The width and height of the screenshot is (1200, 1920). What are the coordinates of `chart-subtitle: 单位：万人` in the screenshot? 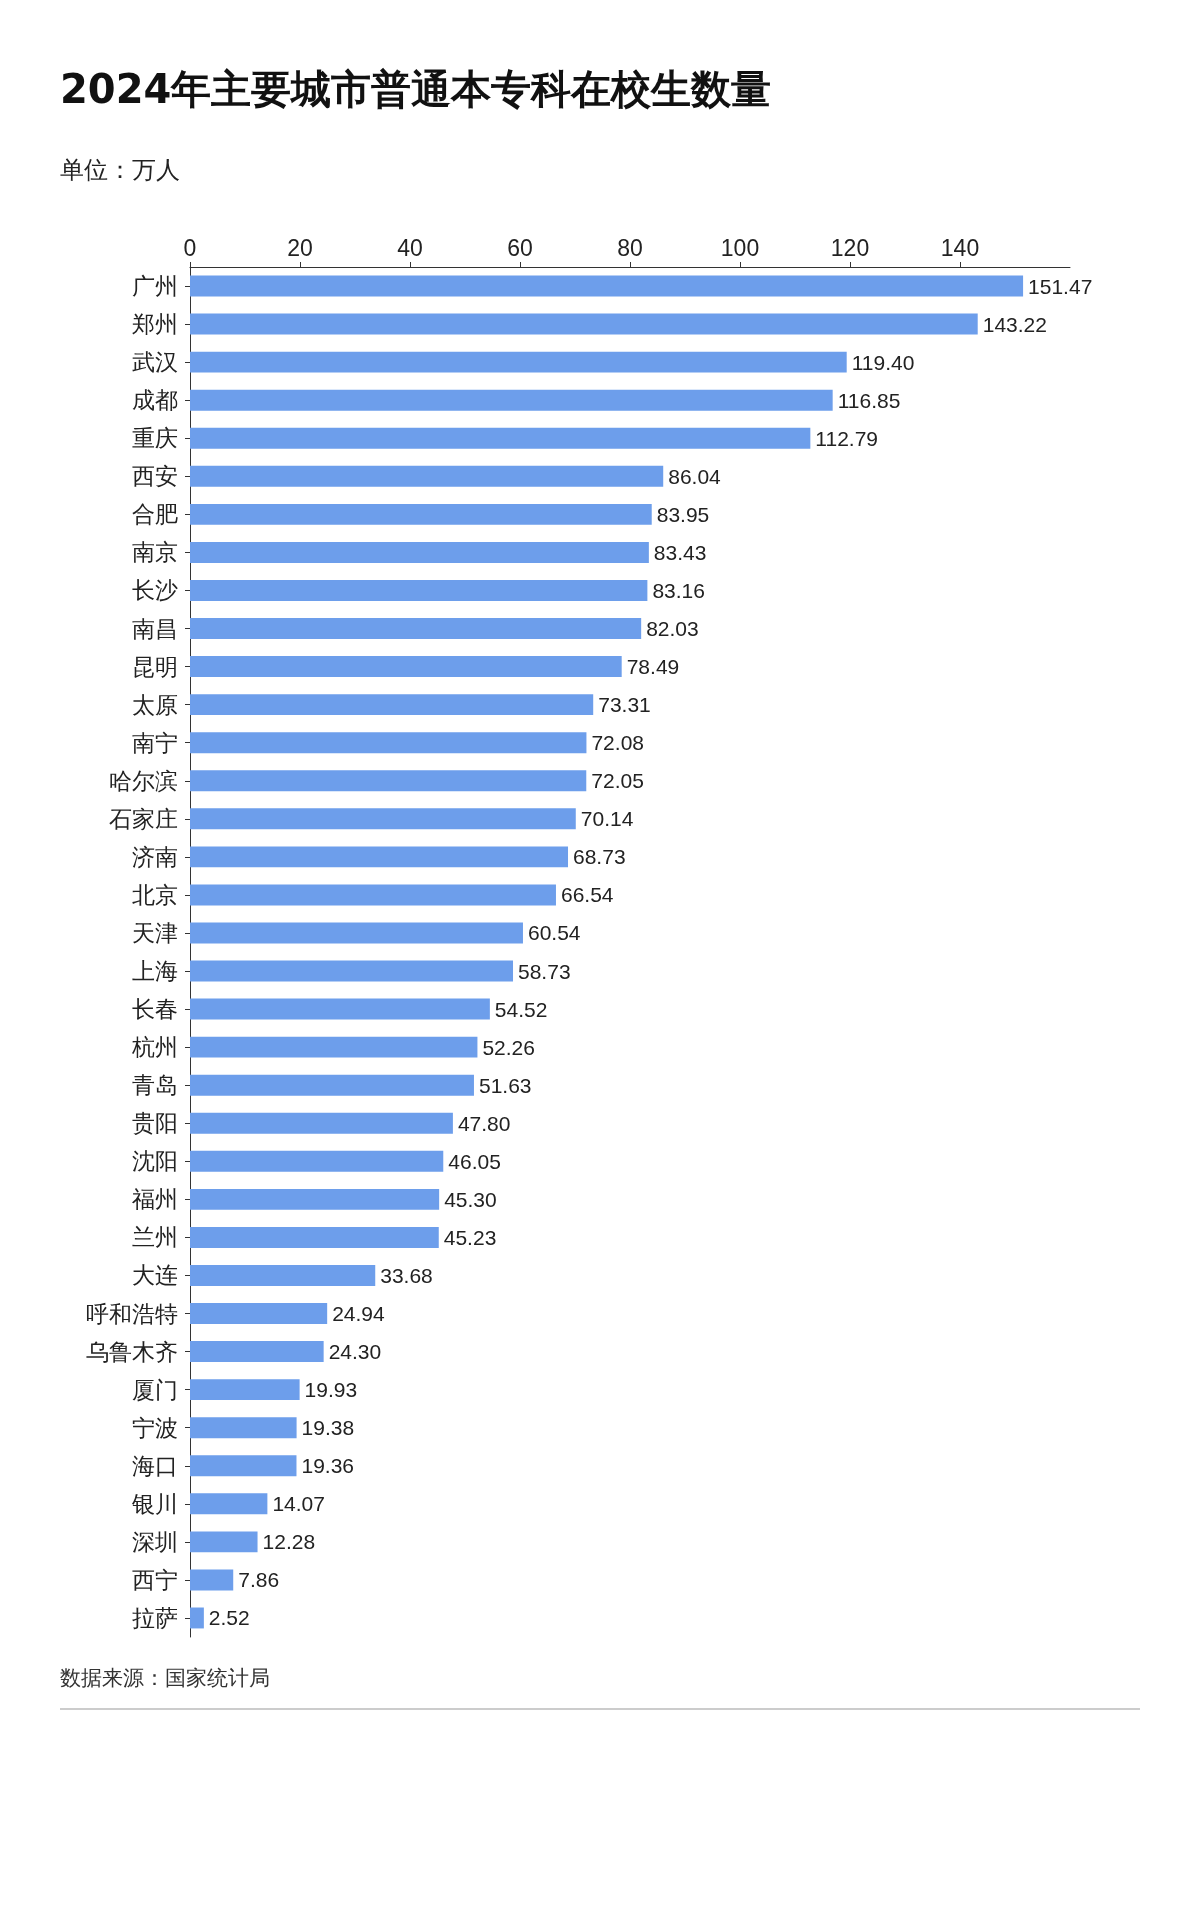 It's located at (120, 170).